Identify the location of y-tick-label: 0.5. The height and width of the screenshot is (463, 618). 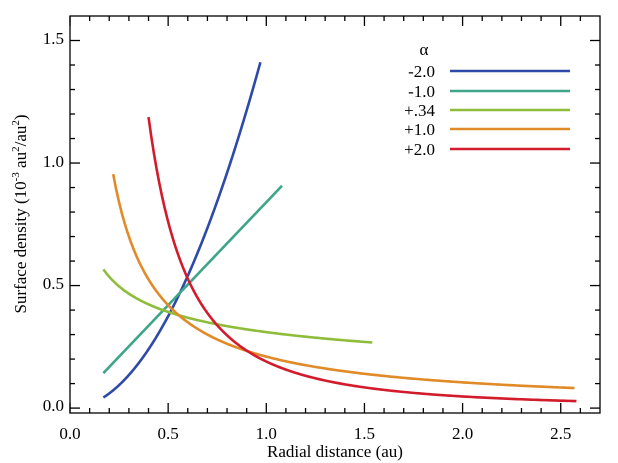
(53, 283).